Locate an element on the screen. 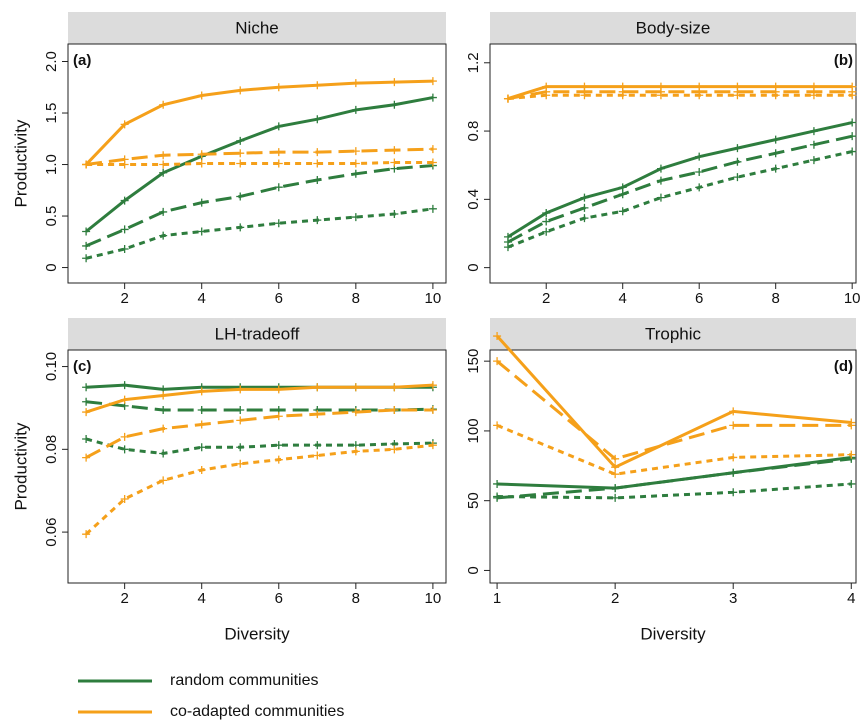  panel-strip is located at coordinates (257, 334).